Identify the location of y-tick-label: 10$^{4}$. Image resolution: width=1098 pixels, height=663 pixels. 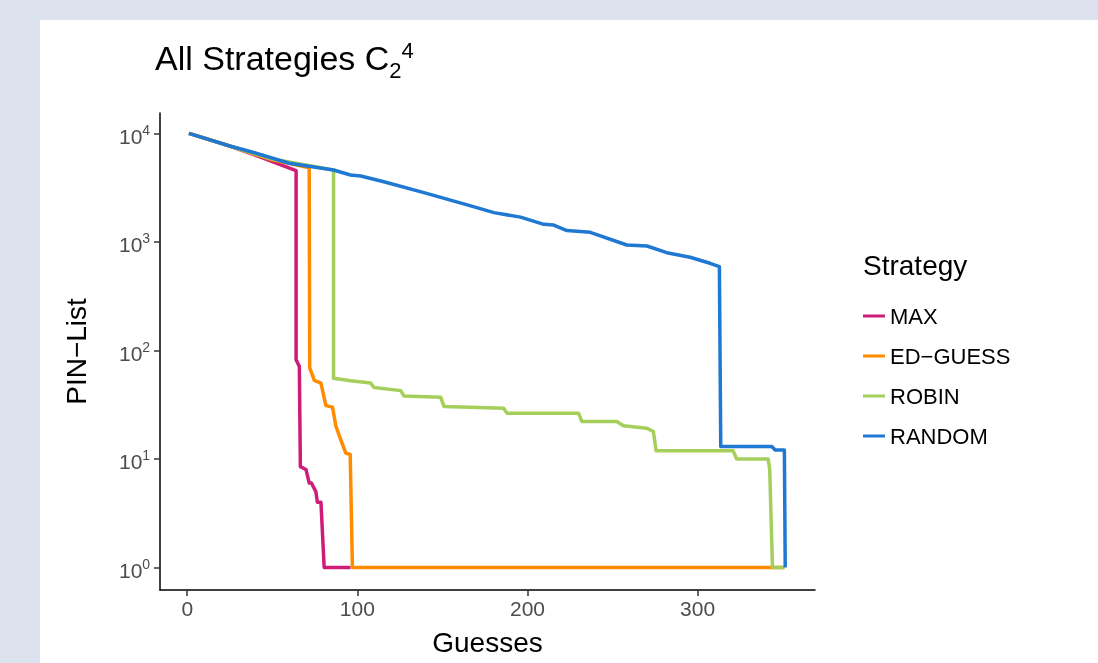
(135, 134).